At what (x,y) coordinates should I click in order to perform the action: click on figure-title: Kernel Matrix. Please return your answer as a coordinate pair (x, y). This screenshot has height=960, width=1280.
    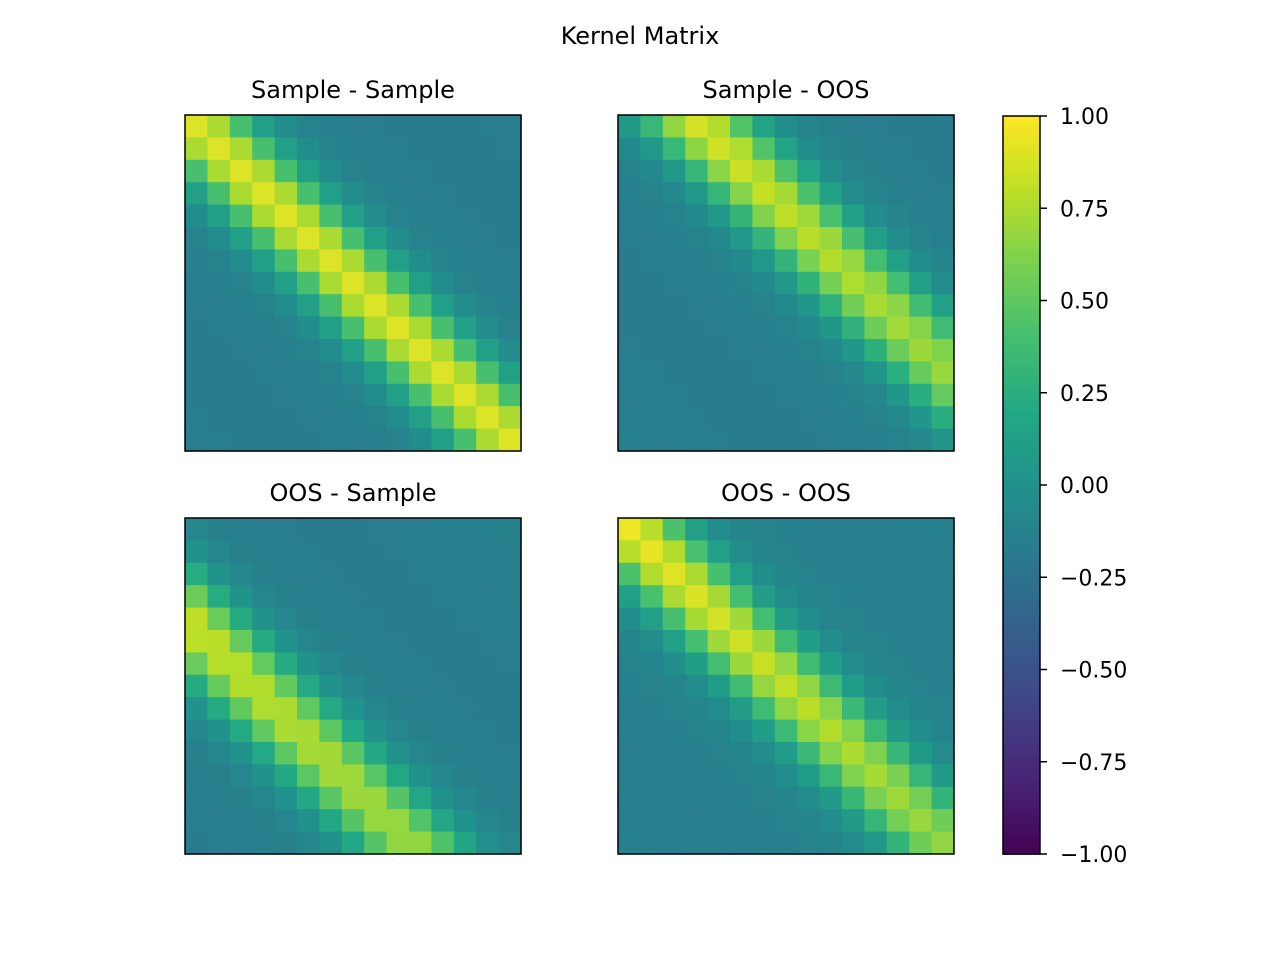
    Looking at the image, I should click on (640, 36).